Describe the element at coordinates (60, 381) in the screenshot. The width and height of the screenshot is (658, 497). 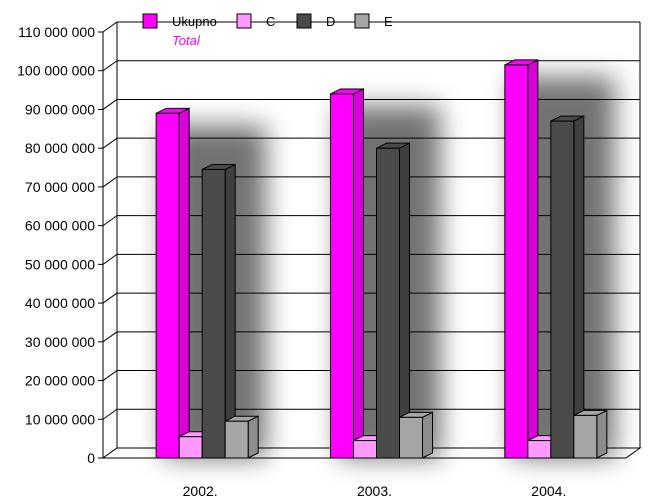
I see `y-tick-label: 20 000 000` at that location.